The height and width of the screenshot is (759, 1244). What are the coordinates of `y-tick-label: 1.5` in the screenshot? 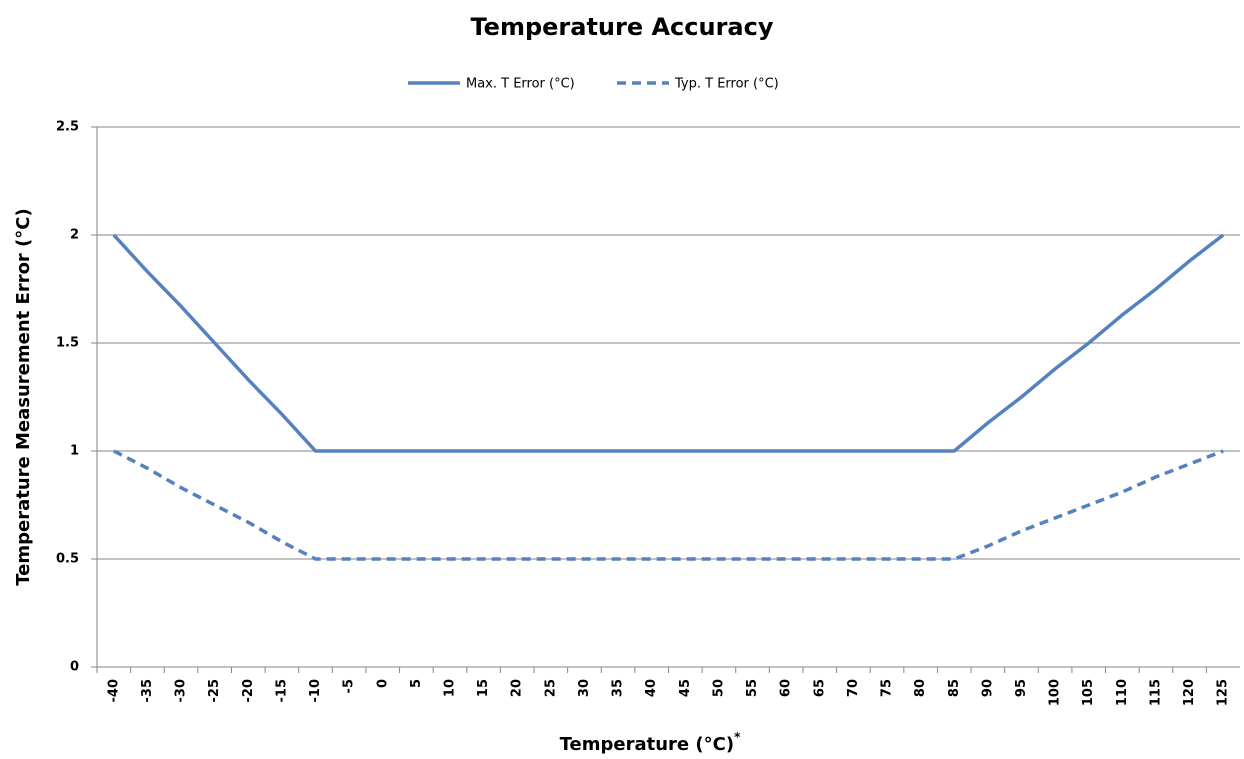 It's located at (67, 343).